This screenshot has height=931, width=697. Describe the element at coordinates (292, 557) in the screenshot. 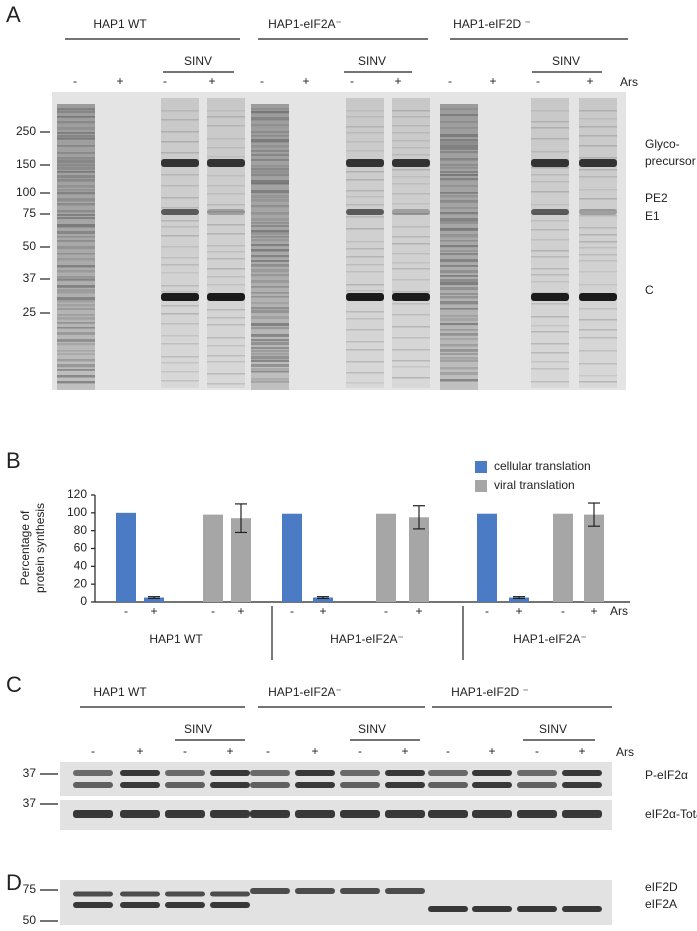

I see `bar` at that location.